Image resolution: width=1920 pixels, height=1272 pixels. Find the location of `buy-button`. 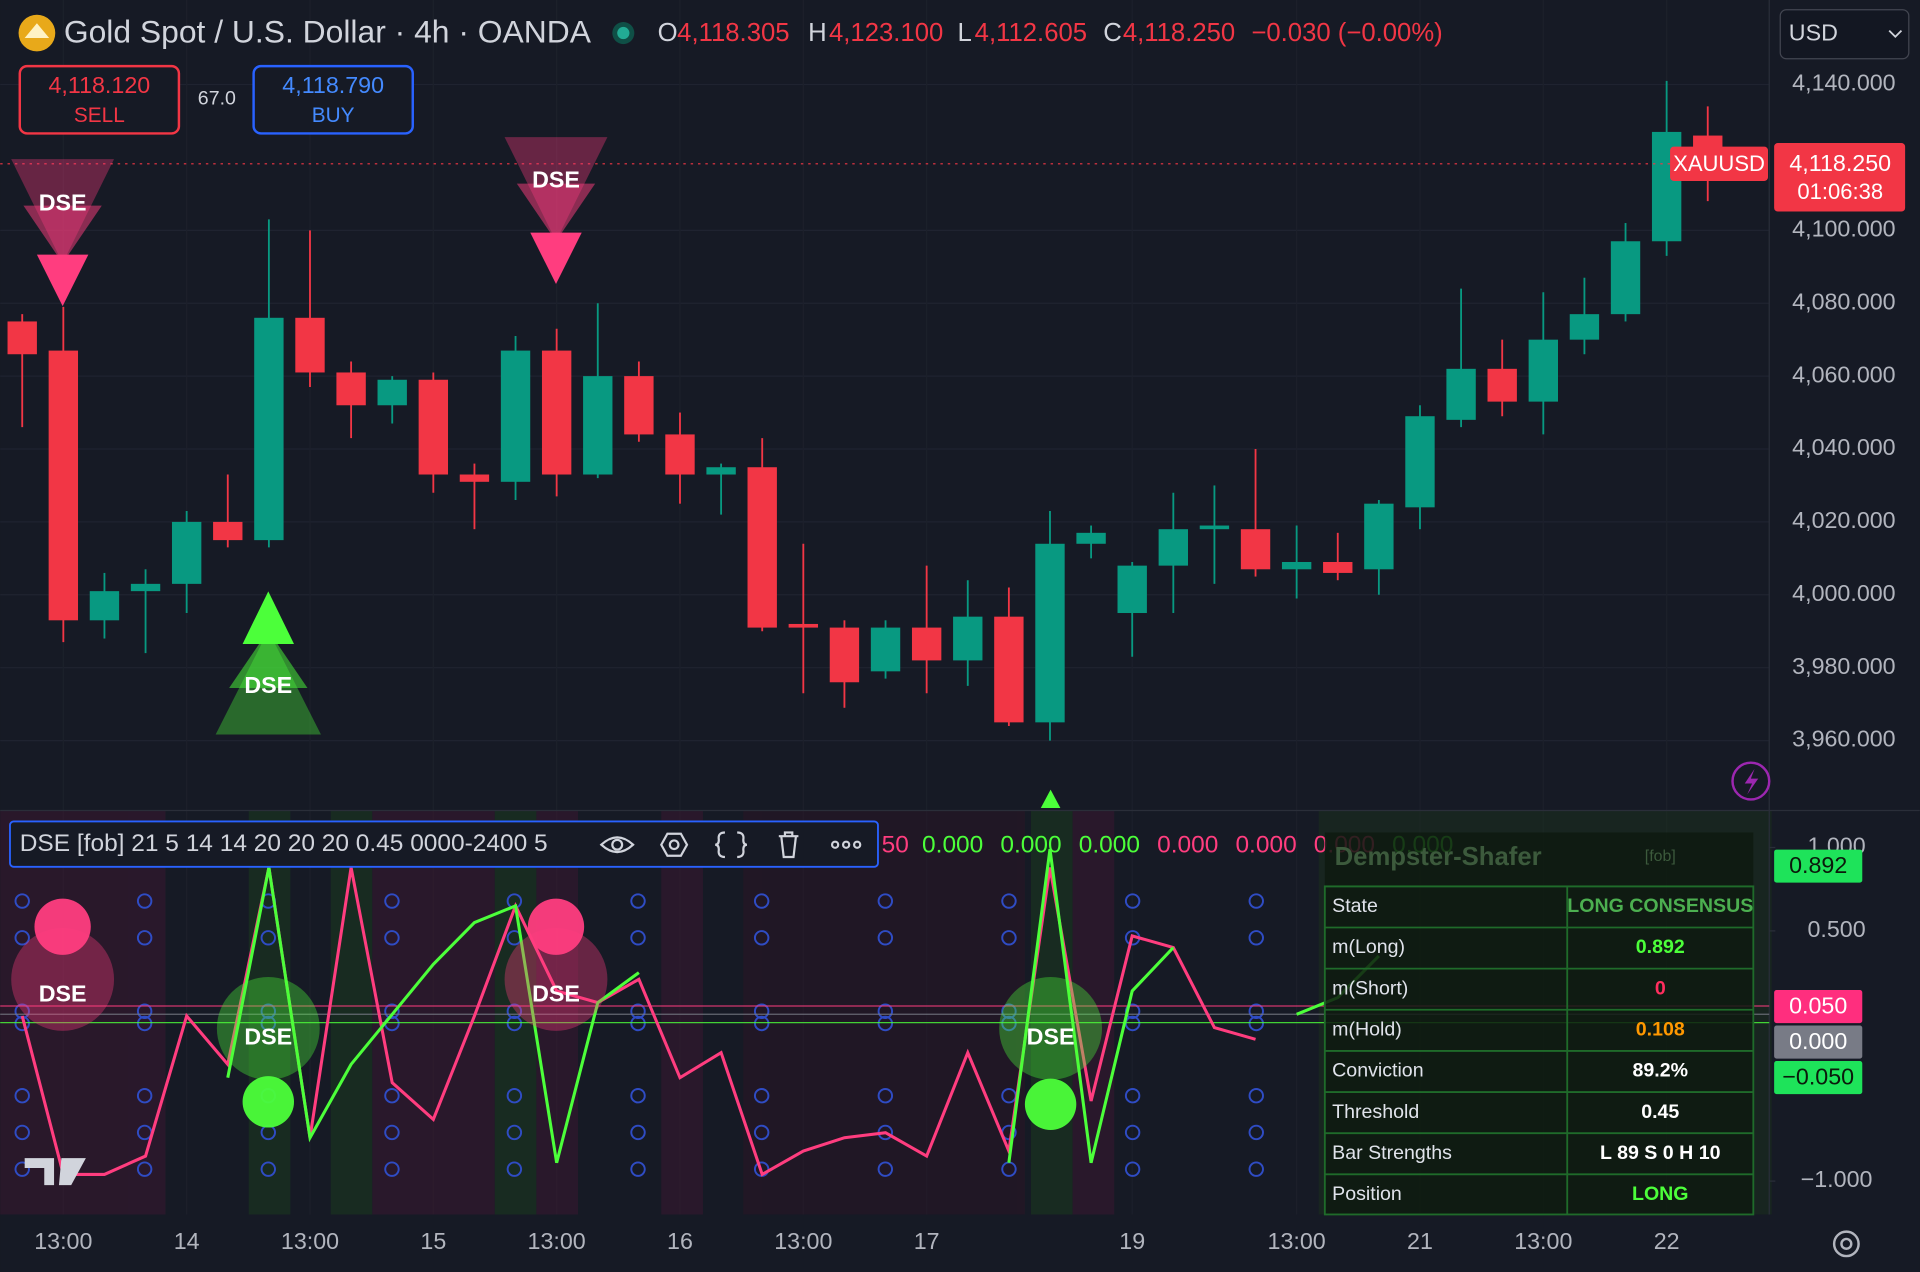

buy-button is located at coordinates (333, 99).